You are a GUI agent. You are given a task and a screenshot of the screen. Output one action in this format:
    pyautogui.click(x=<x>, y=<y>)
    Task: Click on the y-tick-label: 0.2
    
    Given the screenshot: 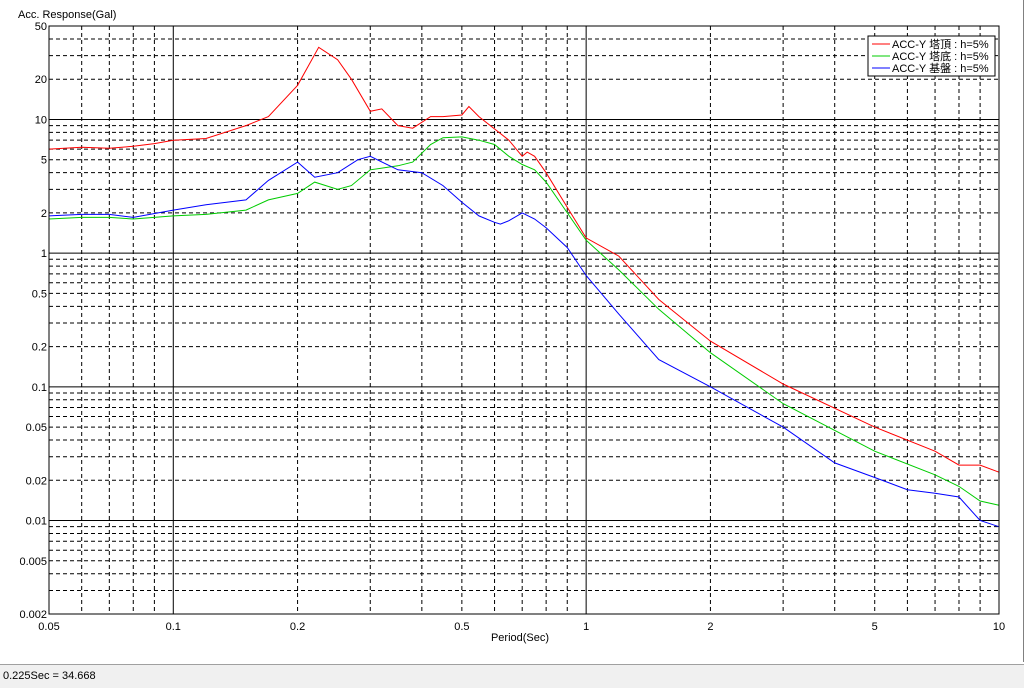 What is the action you would take?
    pyautogui.click(x=39, y=348)
    